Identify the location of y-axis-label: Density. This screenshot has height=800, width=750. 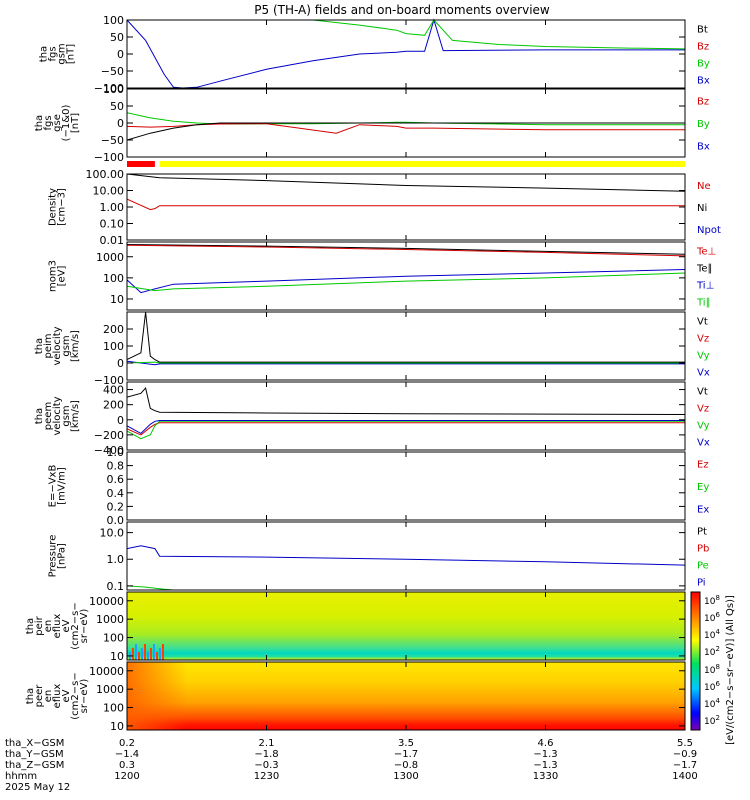
(53, 207).